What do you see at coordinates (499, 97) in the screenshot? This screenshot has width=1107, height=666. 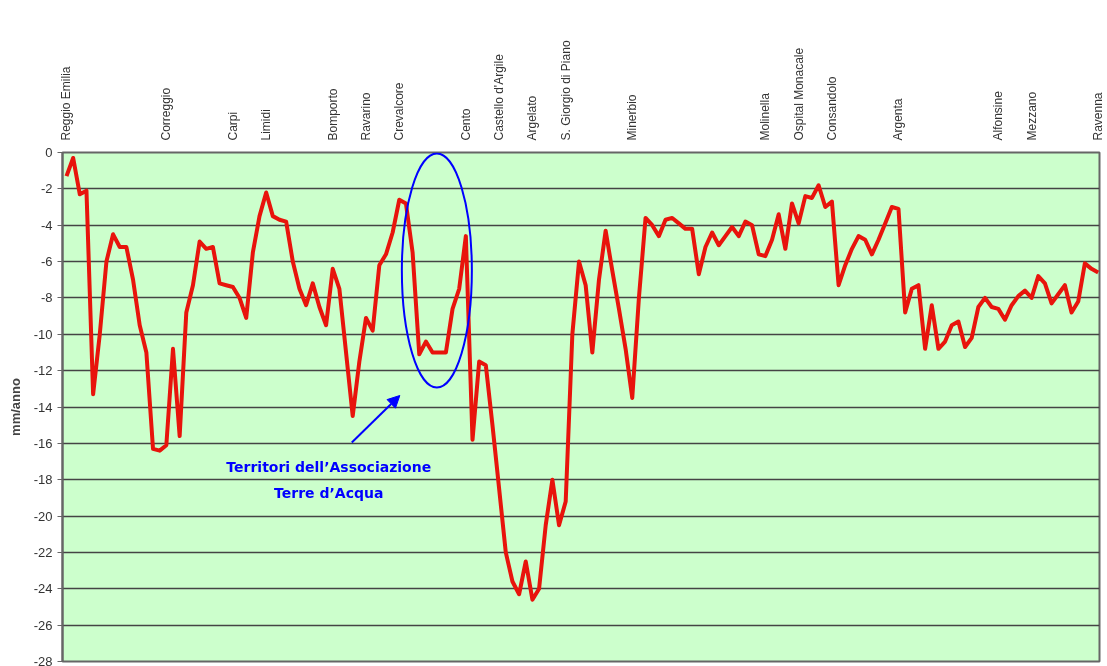 I see `x-tick-label: Castello d'Argile` at bounding box center [499, 97].